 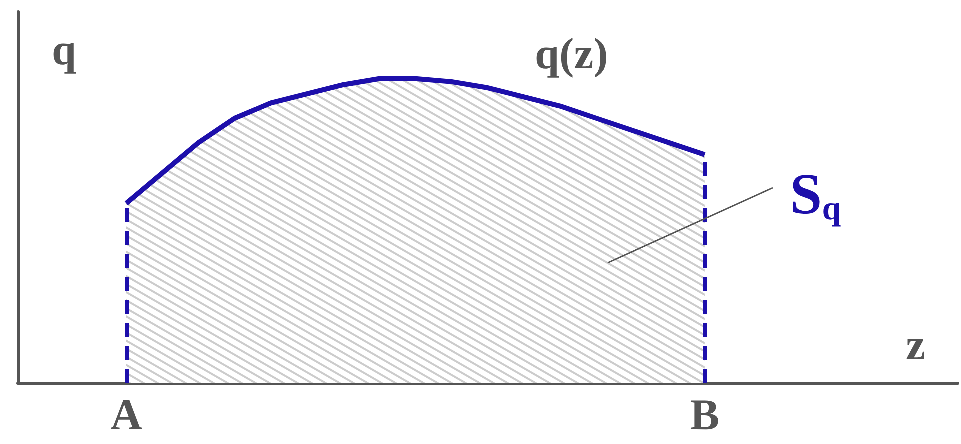 What do you see at coordinates (705, 415) in the screenshot?
I see `x-tick-label: B` at bounding box center [705, 415].